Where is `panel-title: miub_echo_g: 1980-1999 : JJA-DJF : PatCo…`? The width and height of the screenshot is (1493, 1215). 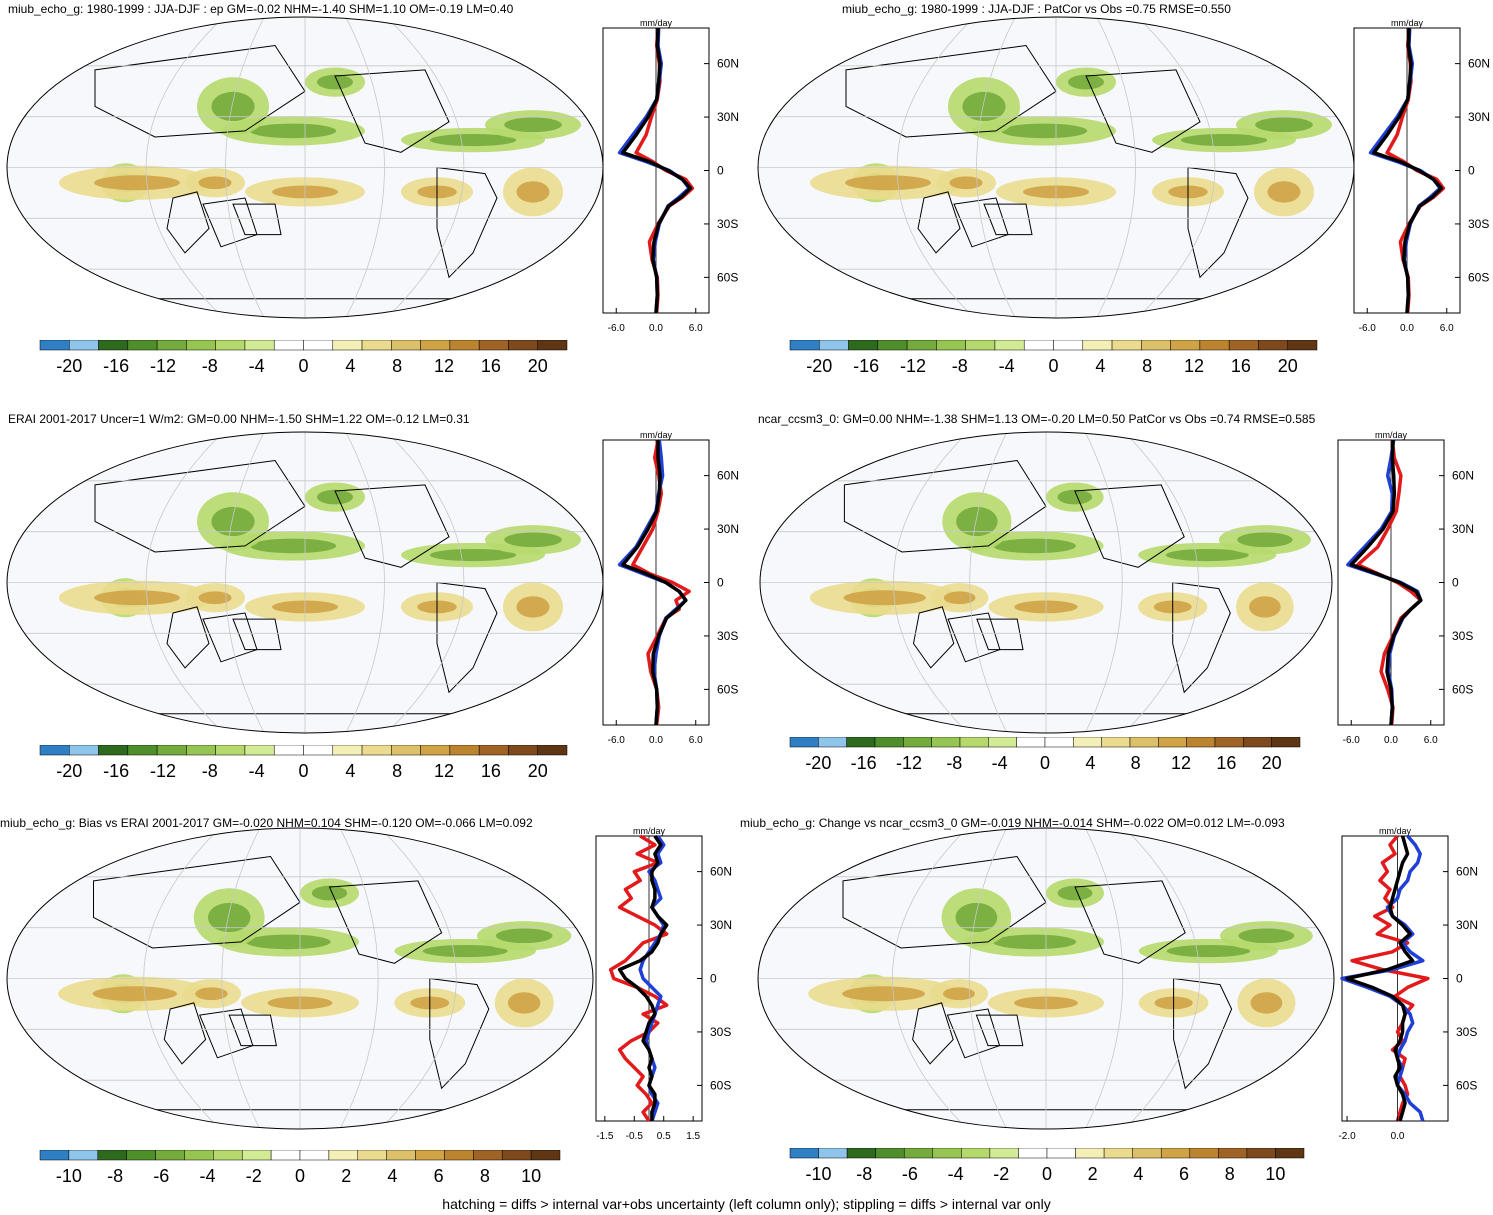 panel-title: miub_echo_g: 1980-1999 : JJA-DJF : PatCo… is located at coordinates (1036, 9).